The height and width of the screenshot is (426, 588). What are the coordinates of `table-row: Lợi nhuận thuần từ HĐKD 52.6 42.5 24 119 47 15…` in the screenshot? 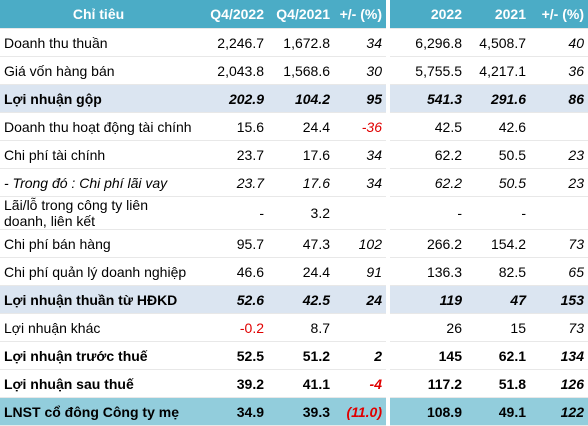 It's located at (294, 299).